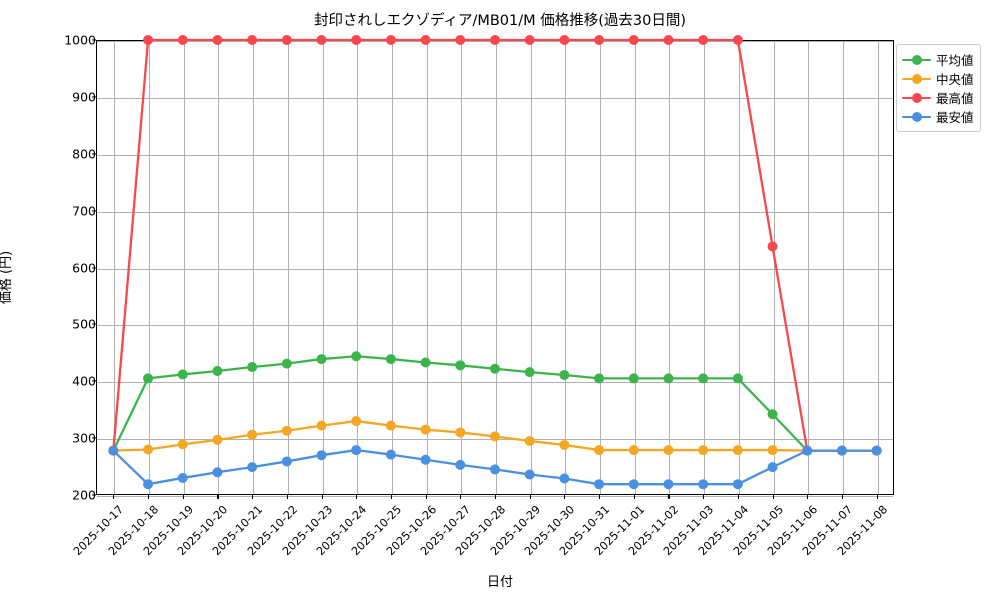 Image resolution: width=1000 pixels, height=600 pixels. Describe the element at coordinates (955, 60) in the screenshot. I see `legend-label: 平均値` at that location.